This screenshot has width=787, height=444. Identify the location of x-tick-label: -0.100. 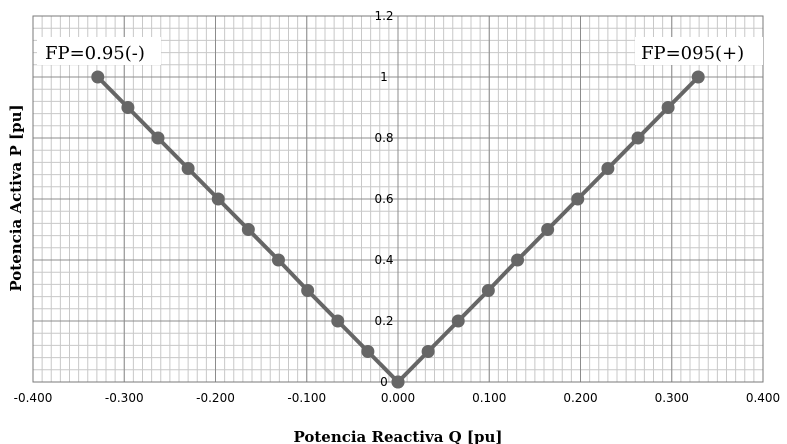
(306, 398).